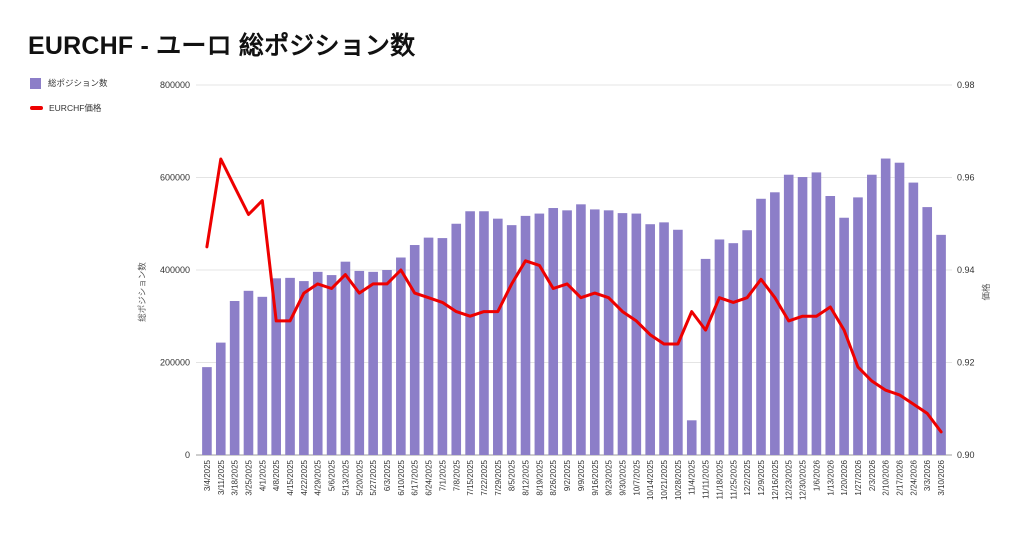  What do you see at coordinates (913, 477) in the screenshot?
I see `x-axis-date-label: 2/24/2026` at bounding box center [913, 477].